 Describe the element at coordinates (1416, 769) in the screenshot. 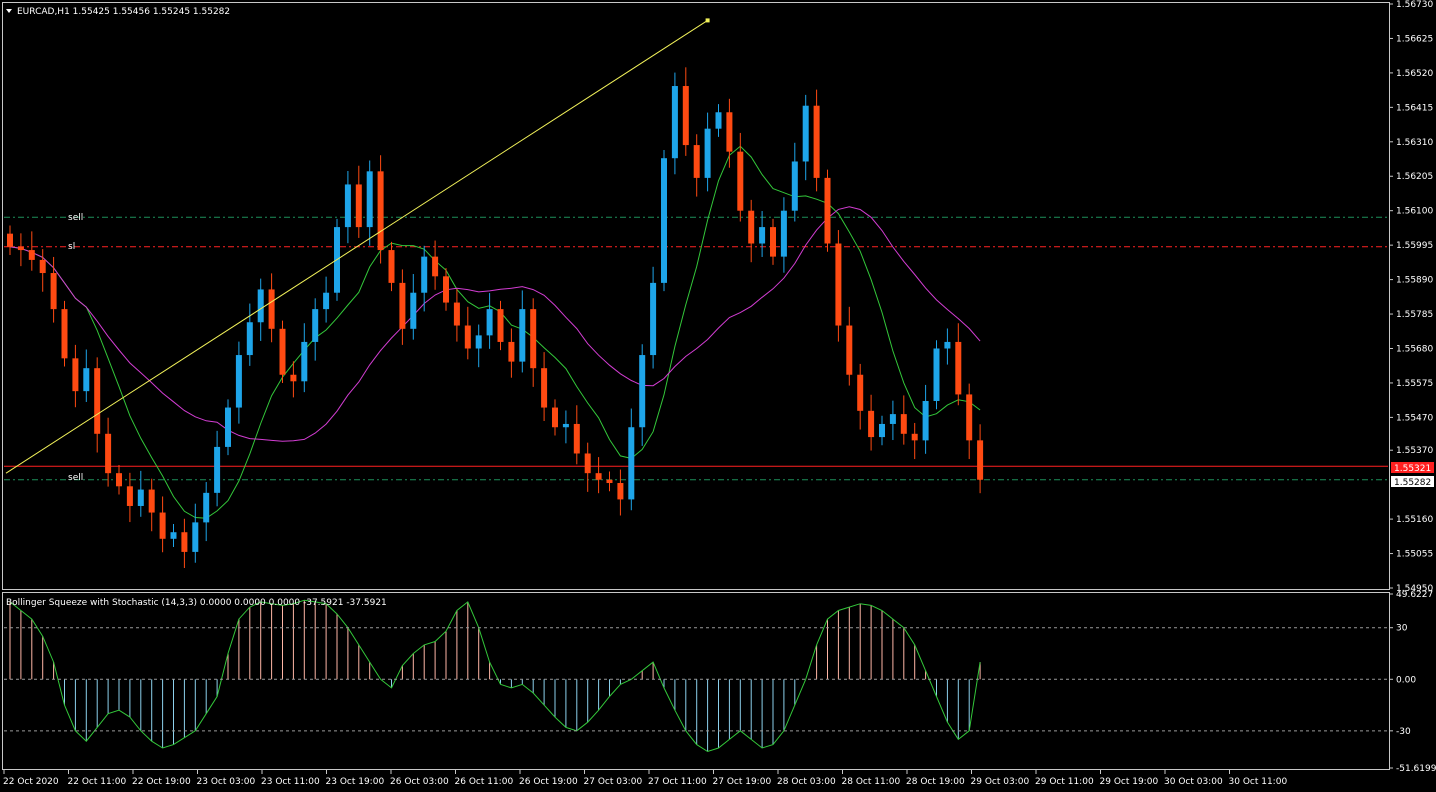

I see `indicator-tick-label: -51.6199` at that location.